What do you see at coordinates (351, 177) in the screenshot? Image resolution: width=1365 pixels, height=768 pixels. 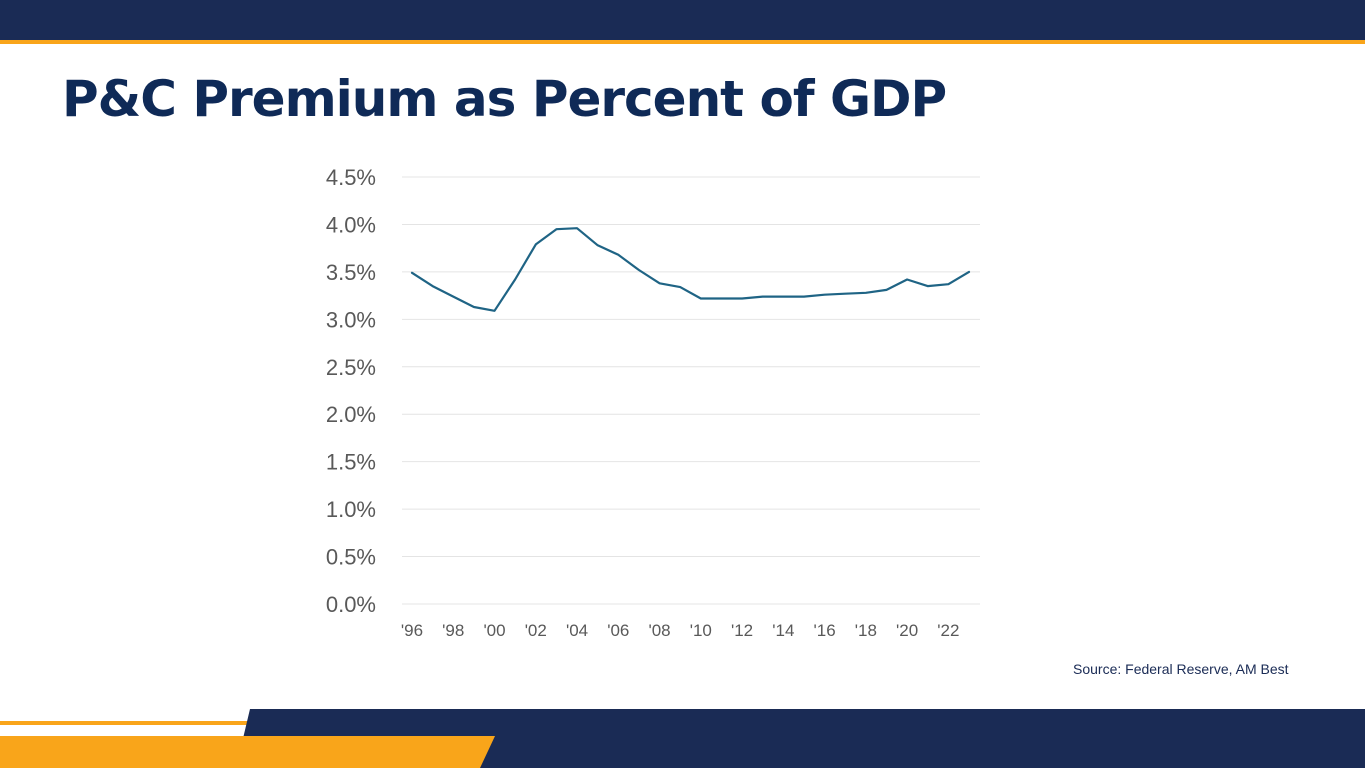 I see `y-tick-label: 4.5%` at bounding box center [351, 177].